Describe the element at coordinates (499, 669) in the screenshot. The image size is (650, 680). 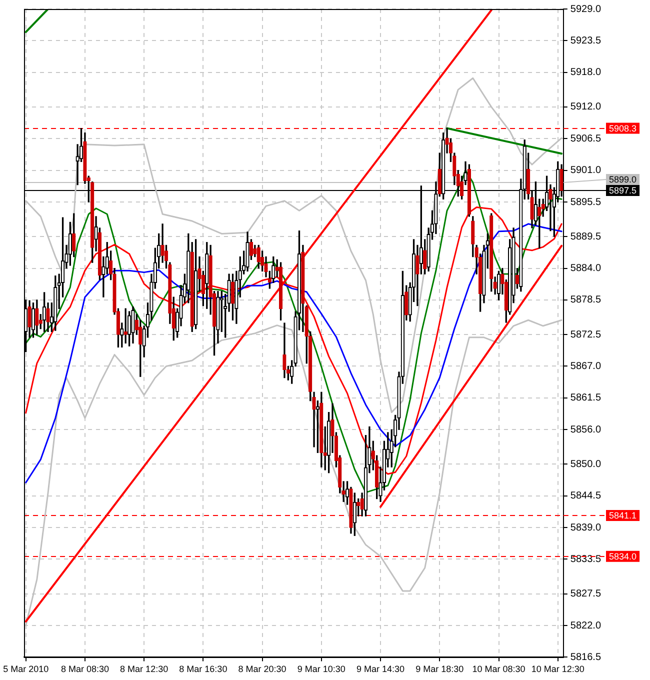
I see `x-tick-label: 10 Mar 08:30` at that location.